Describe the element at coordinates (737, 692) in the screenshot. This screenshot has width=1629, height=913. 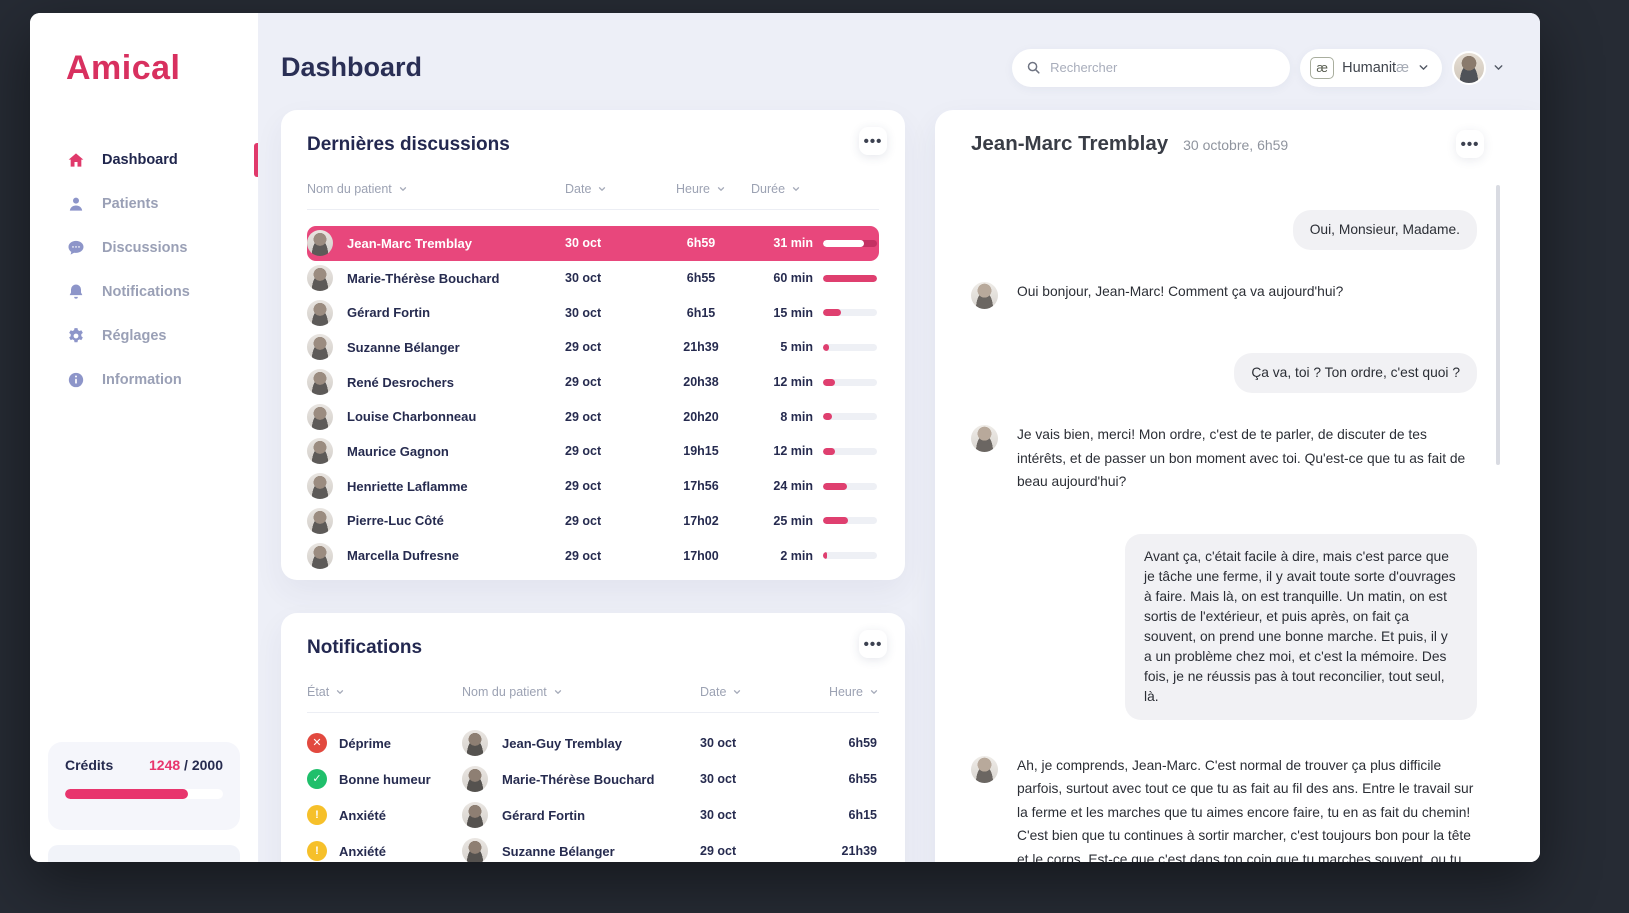
I see `sort-chevron-icon` at that location.